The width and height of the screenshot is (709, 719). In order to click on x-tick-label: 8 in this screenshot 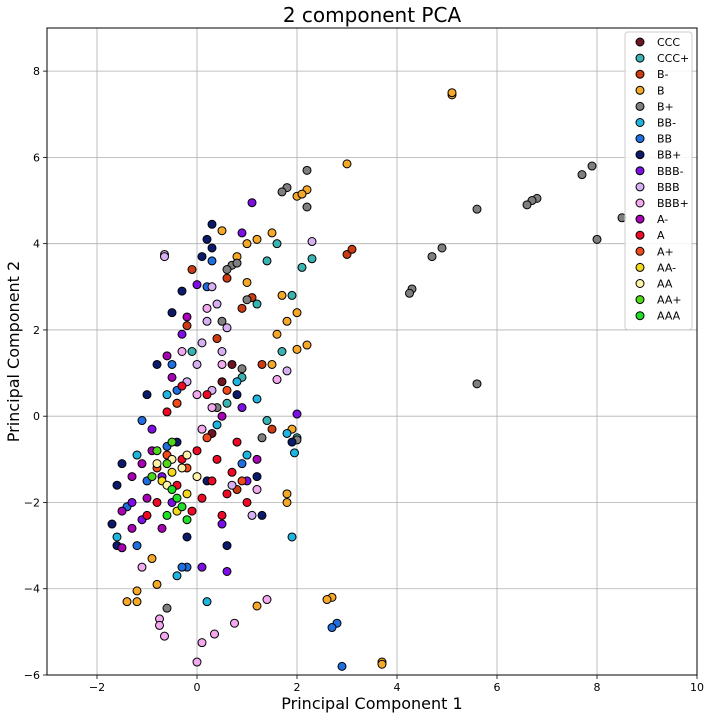, I will do `click(597, 687)`.